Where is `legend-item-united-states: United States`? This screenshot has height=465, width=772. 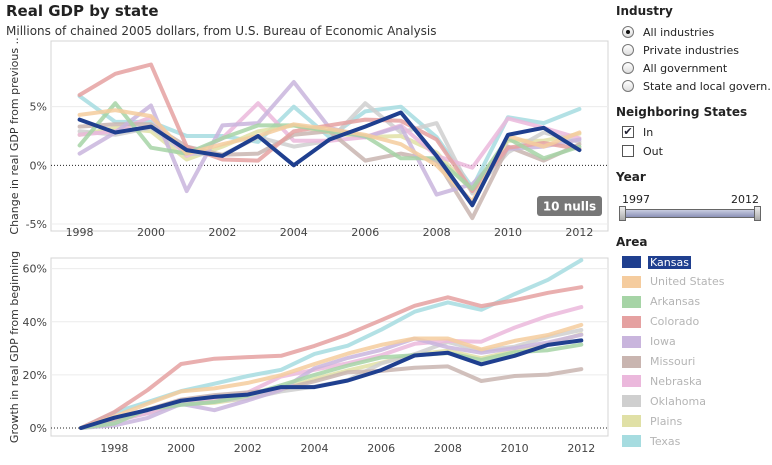 legend-item-united-states: United States is located at coordinates (674, 282).